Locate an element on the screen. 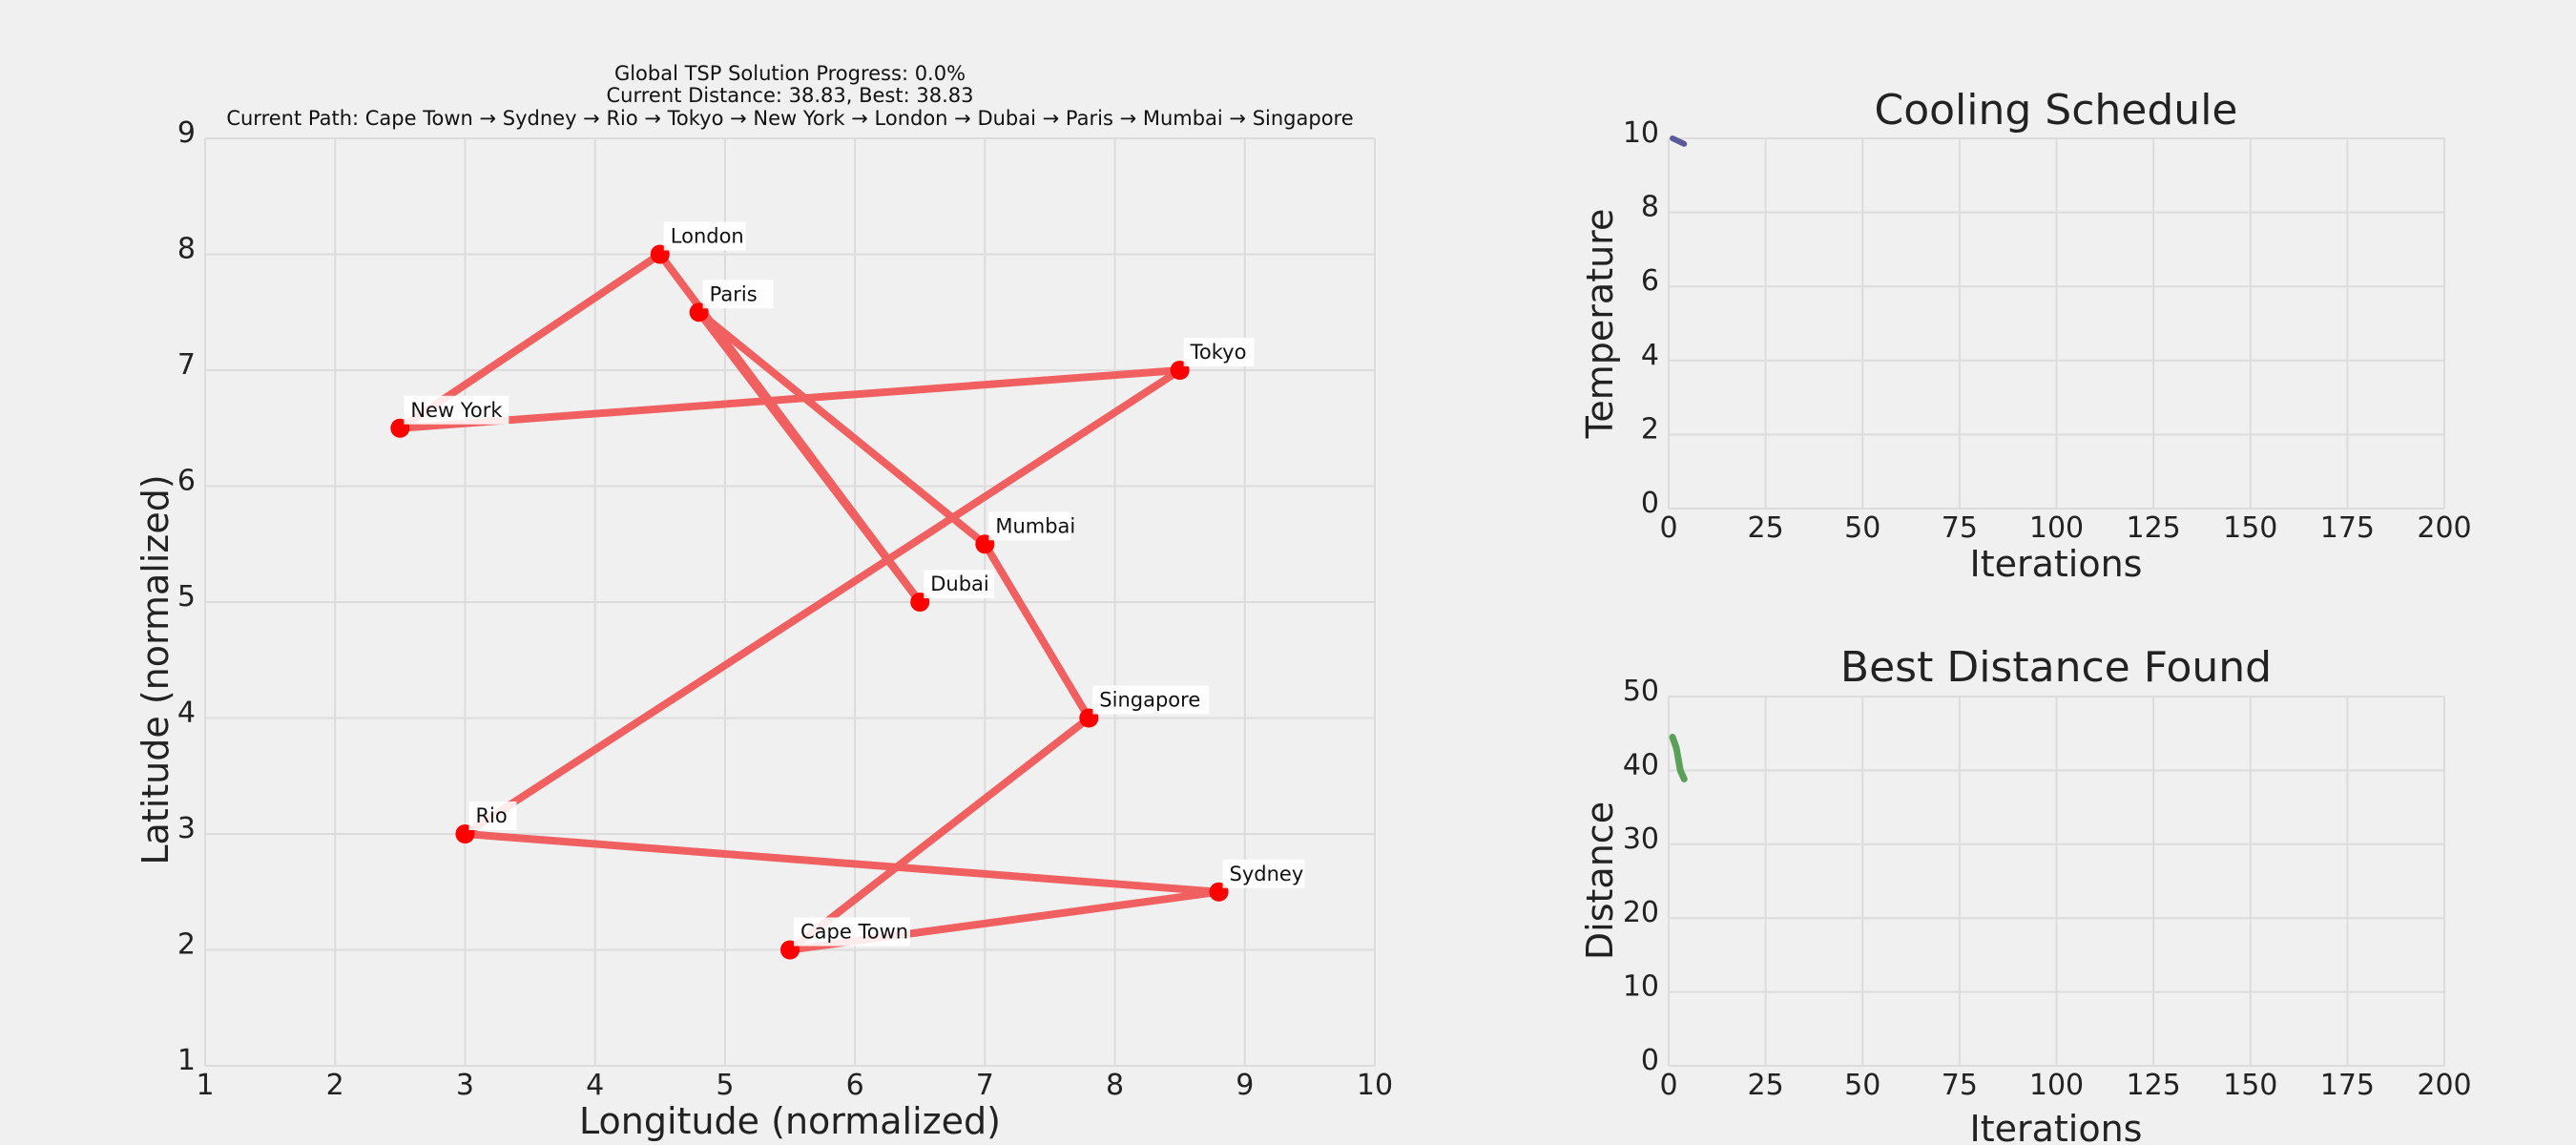  cooling-y-tick-label: 8 is located at coordinates (1650, 207).